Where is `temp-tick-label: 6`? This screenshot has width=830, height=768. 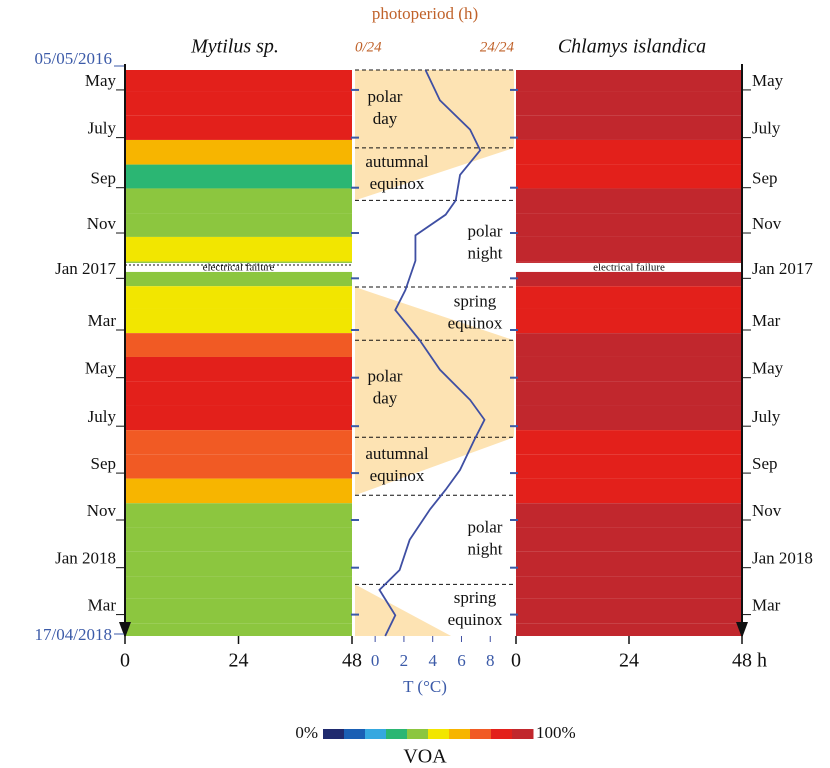 temp-tick-label: 6 is located at coordinates (461, 660).